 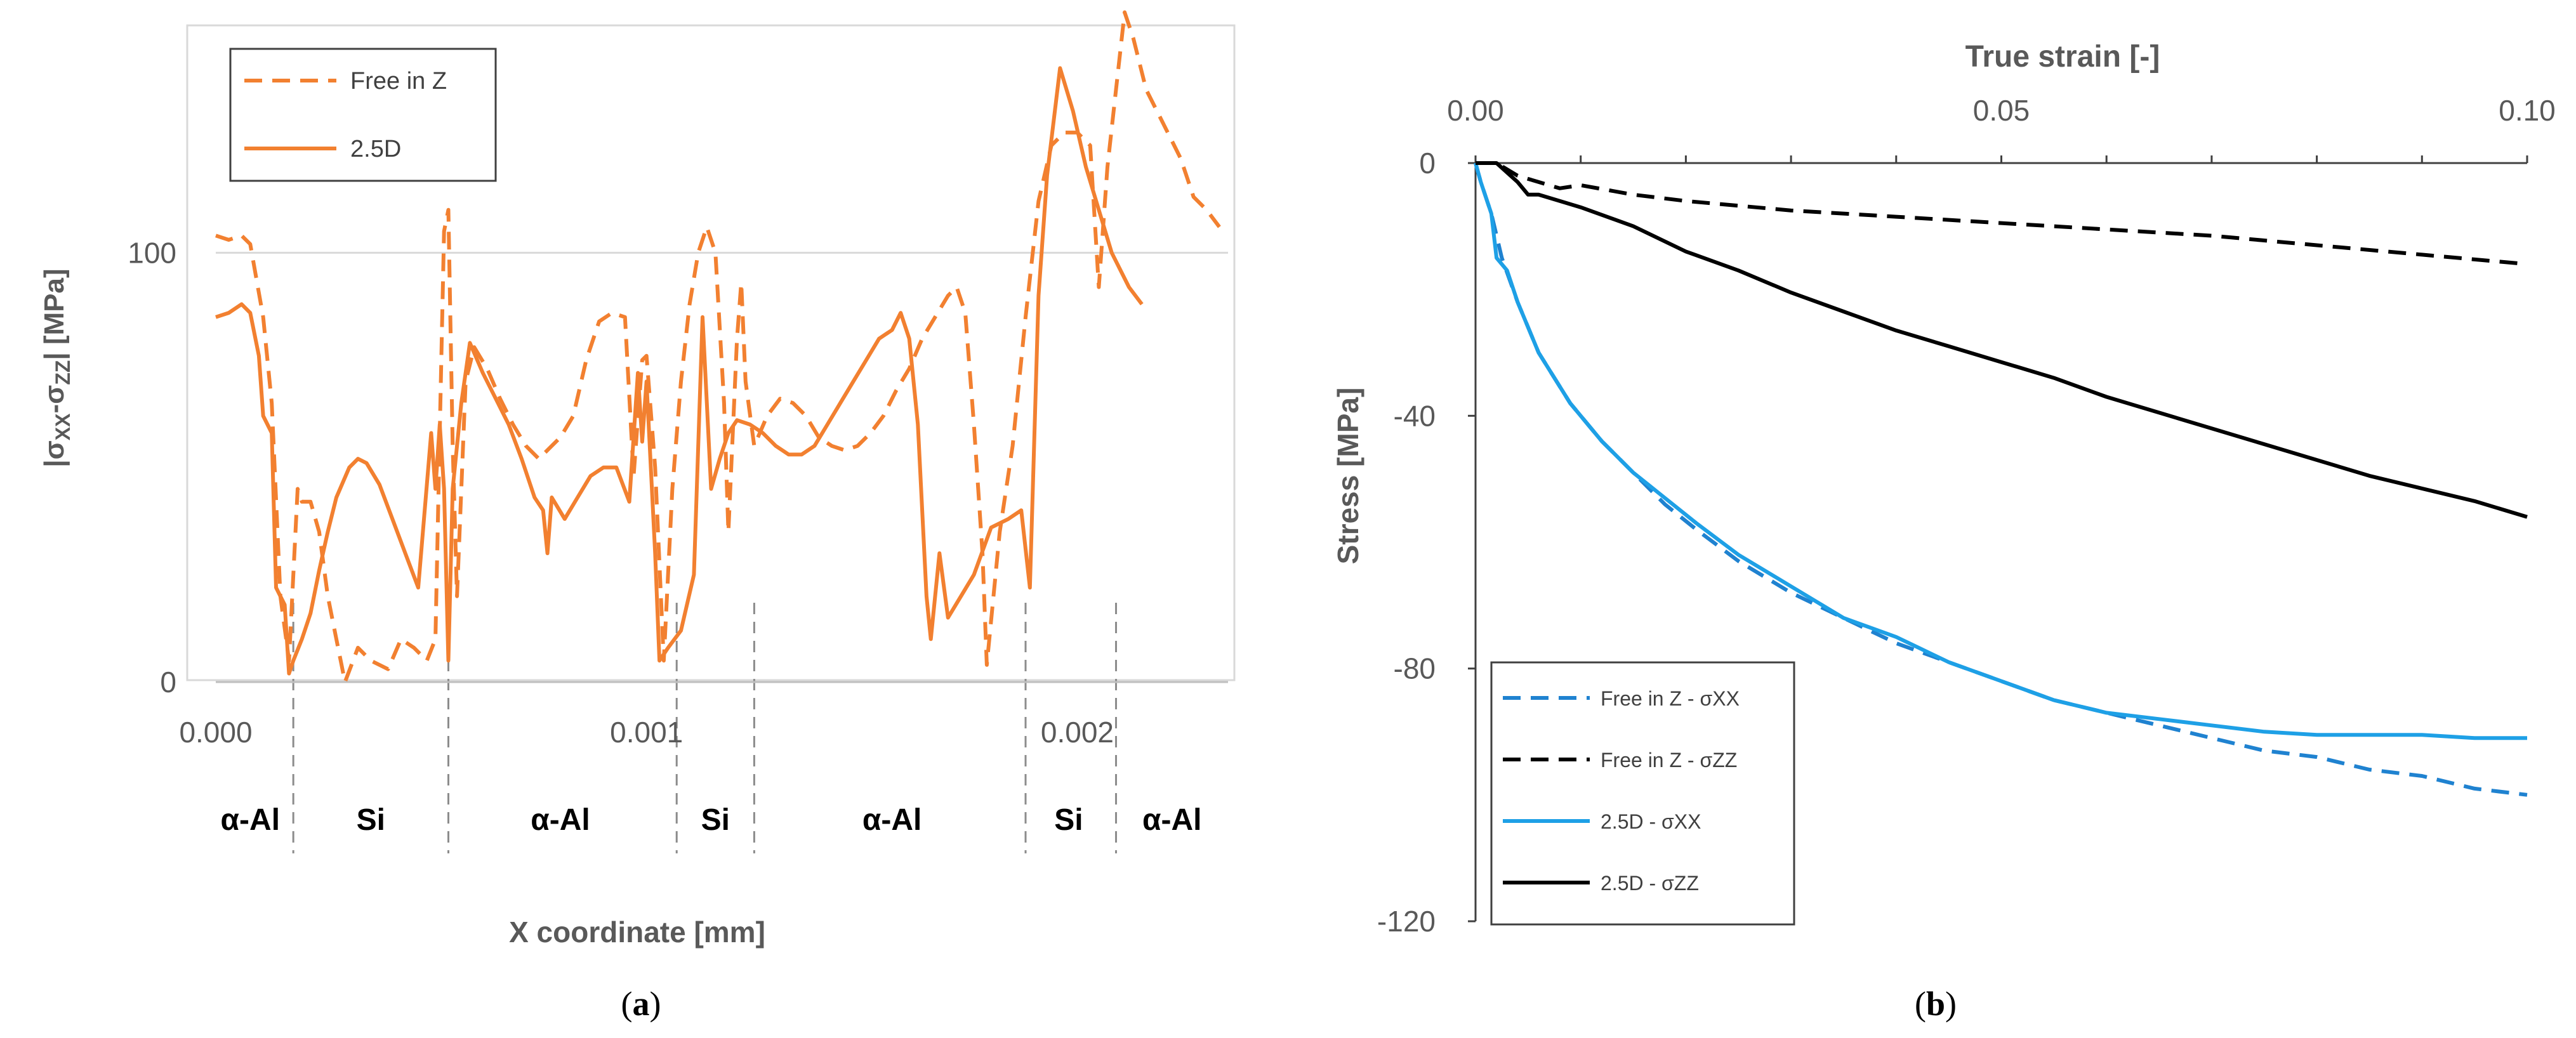 What do you see at coordinates (561, 820) in the screenshot?
I see `chart-a-phase-label-2: α-Al` at bounding box center [561, 820].